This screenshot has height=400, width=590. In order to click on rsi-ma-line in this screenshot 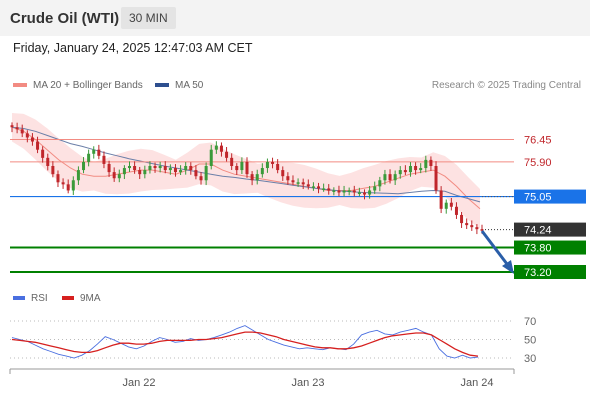, I will do `click(245, 344)`.